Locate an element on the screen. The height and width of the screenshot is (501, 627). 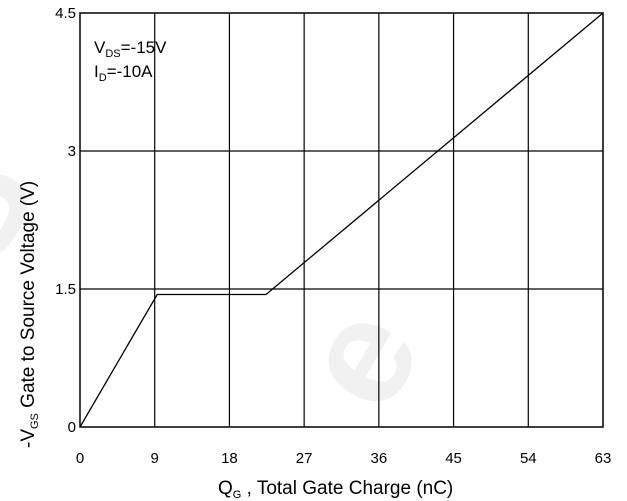
svg-text: e is located at coordinates (358, 356).